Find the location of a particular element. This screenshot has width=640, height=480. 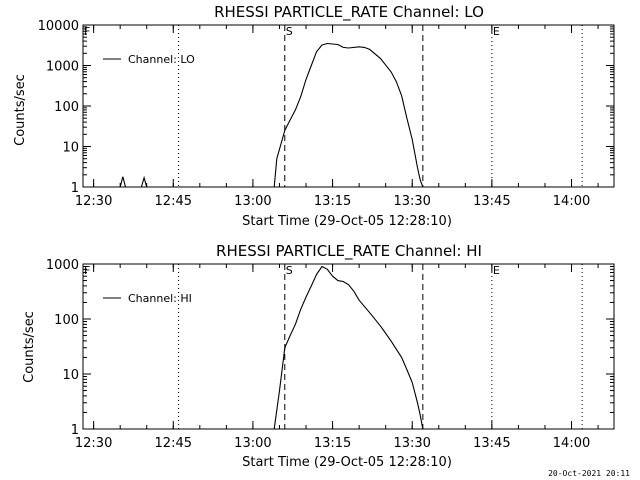

chart-hi-legend-label: Channel: HI is located at coordinates (160, 298).